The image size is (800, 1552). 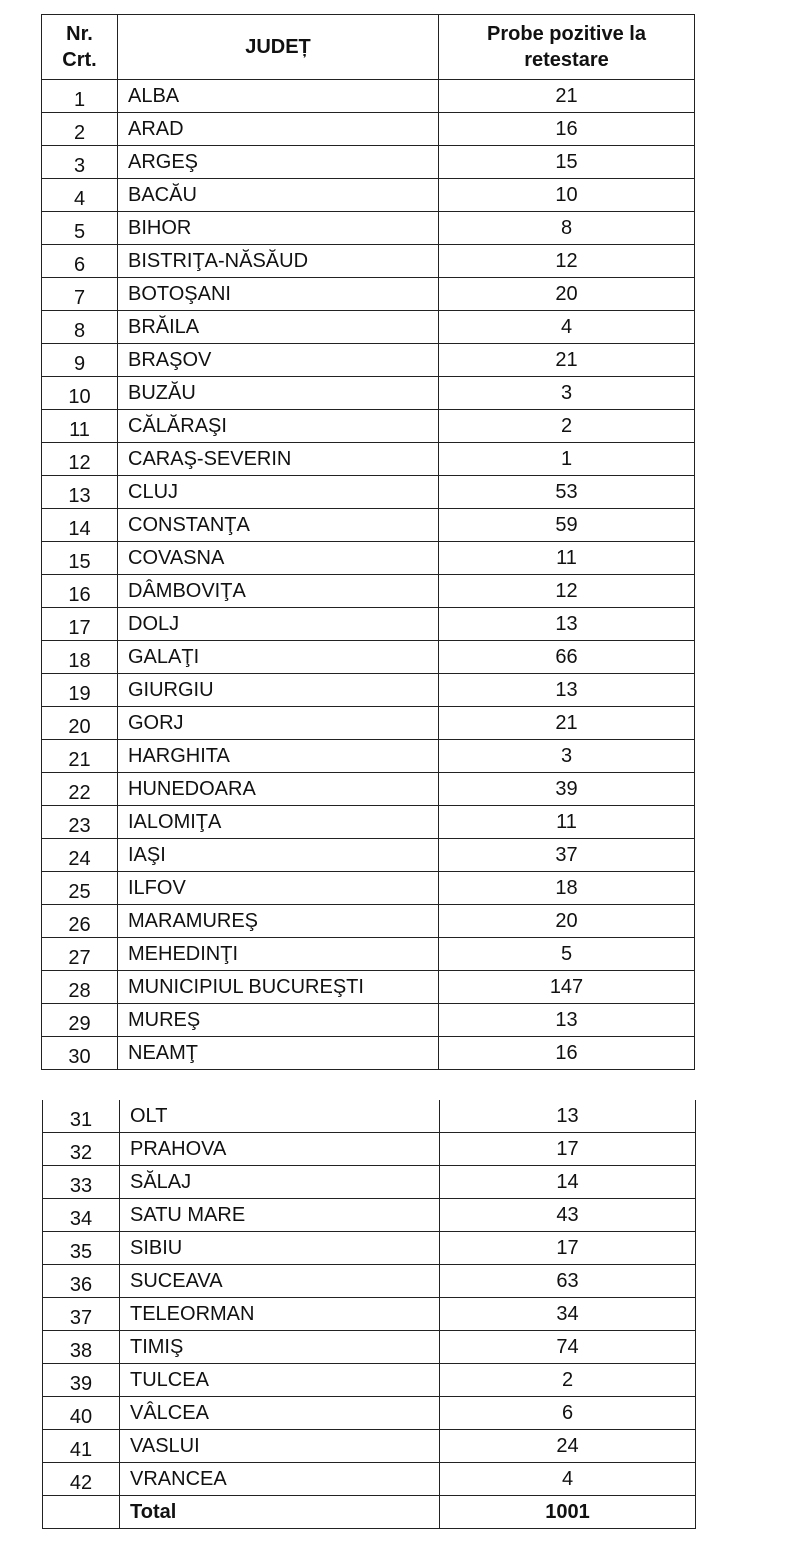 I want to click on row-number: 21, so click(x=79, y=756).